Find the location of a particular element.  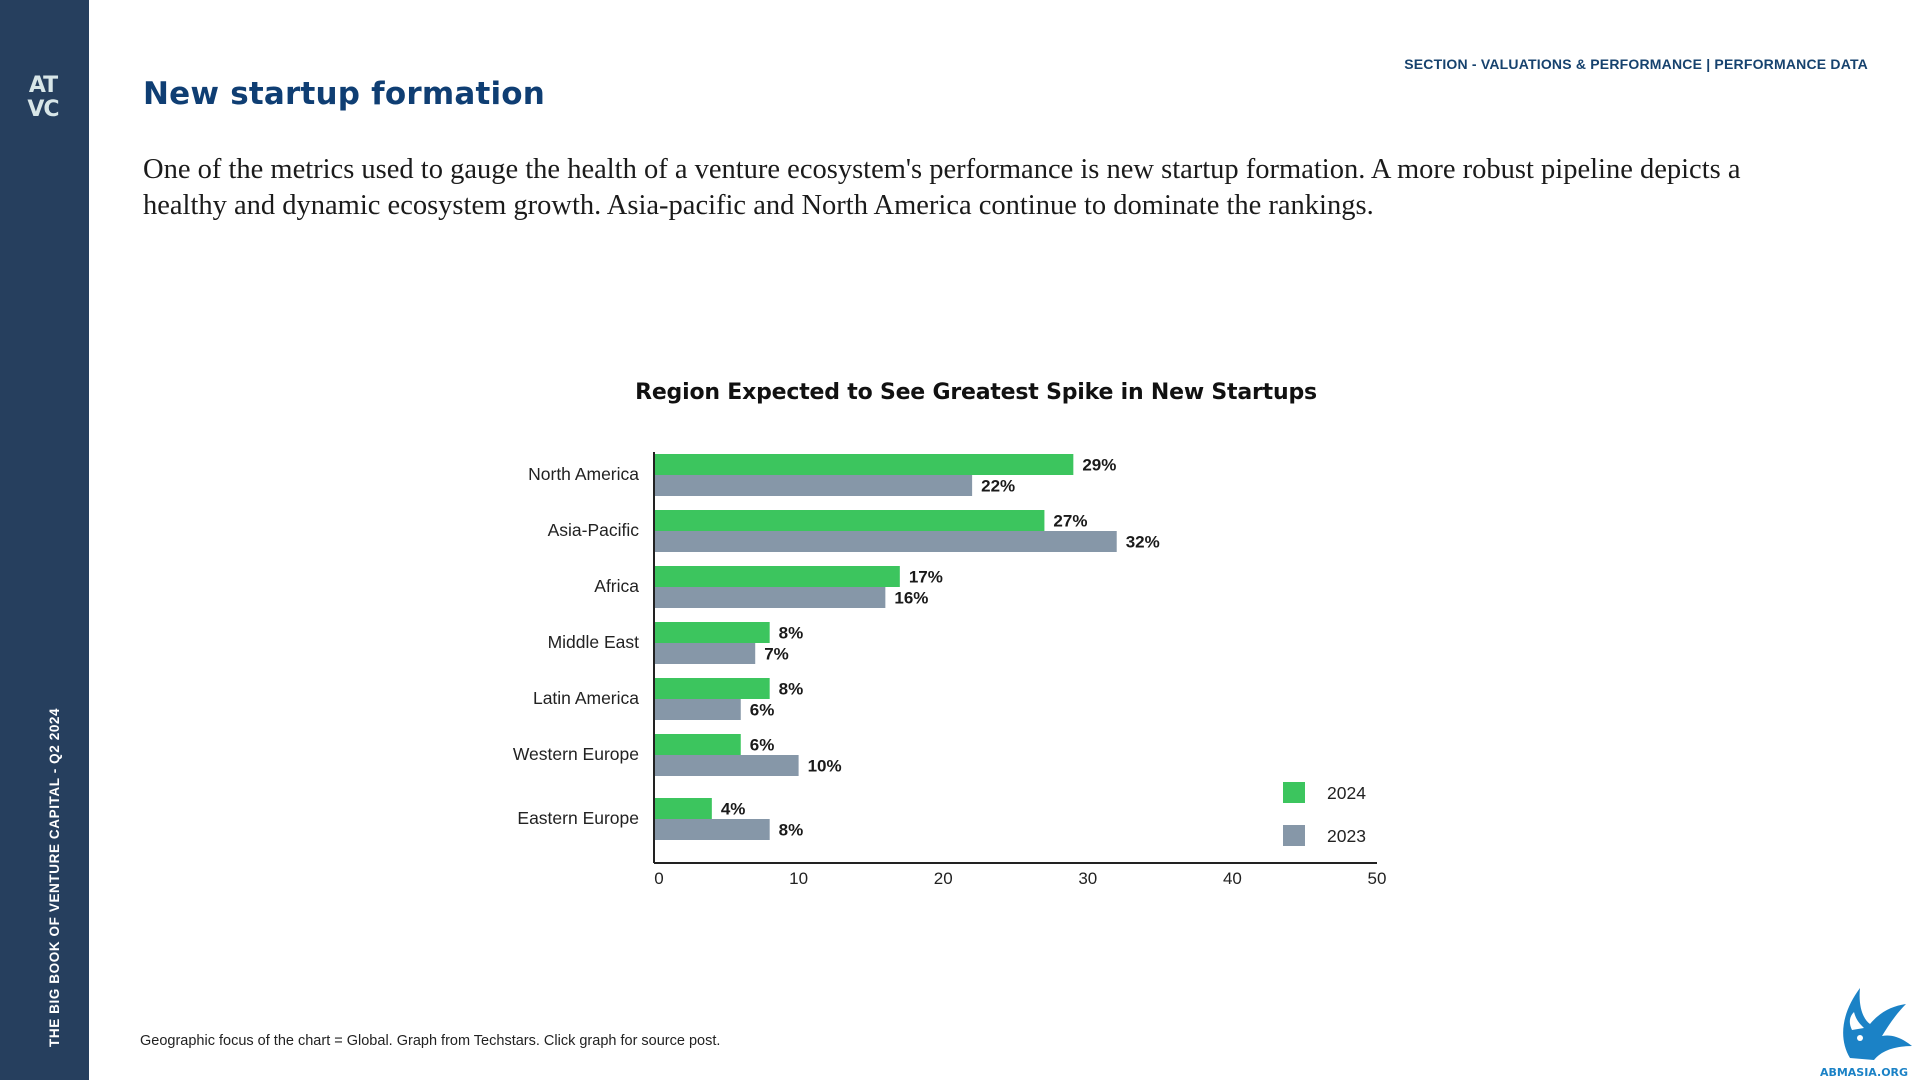

x-tick-label-40: 40 is located at coordinates (1232, 878).